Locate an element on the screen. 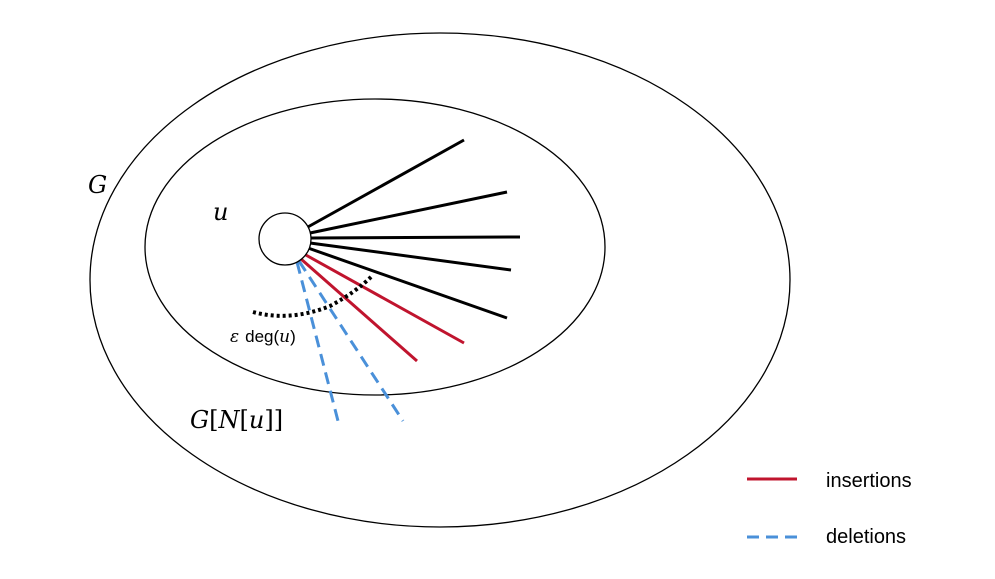 The width and height of the screenshot is (995, 579). neighborhood-open-bracket: [ is located at coordinates (213, 420).